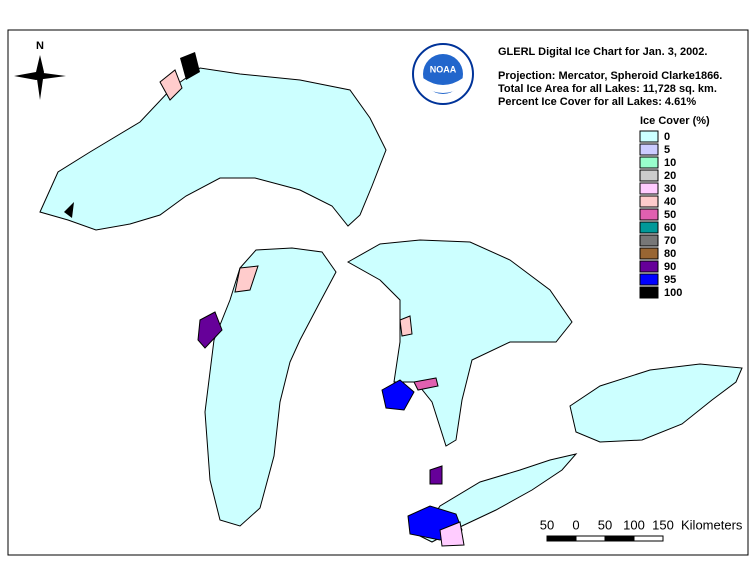 The height and width of the screenshot is (581, 756). I want to click on compass-label: N, so click(40, 46).